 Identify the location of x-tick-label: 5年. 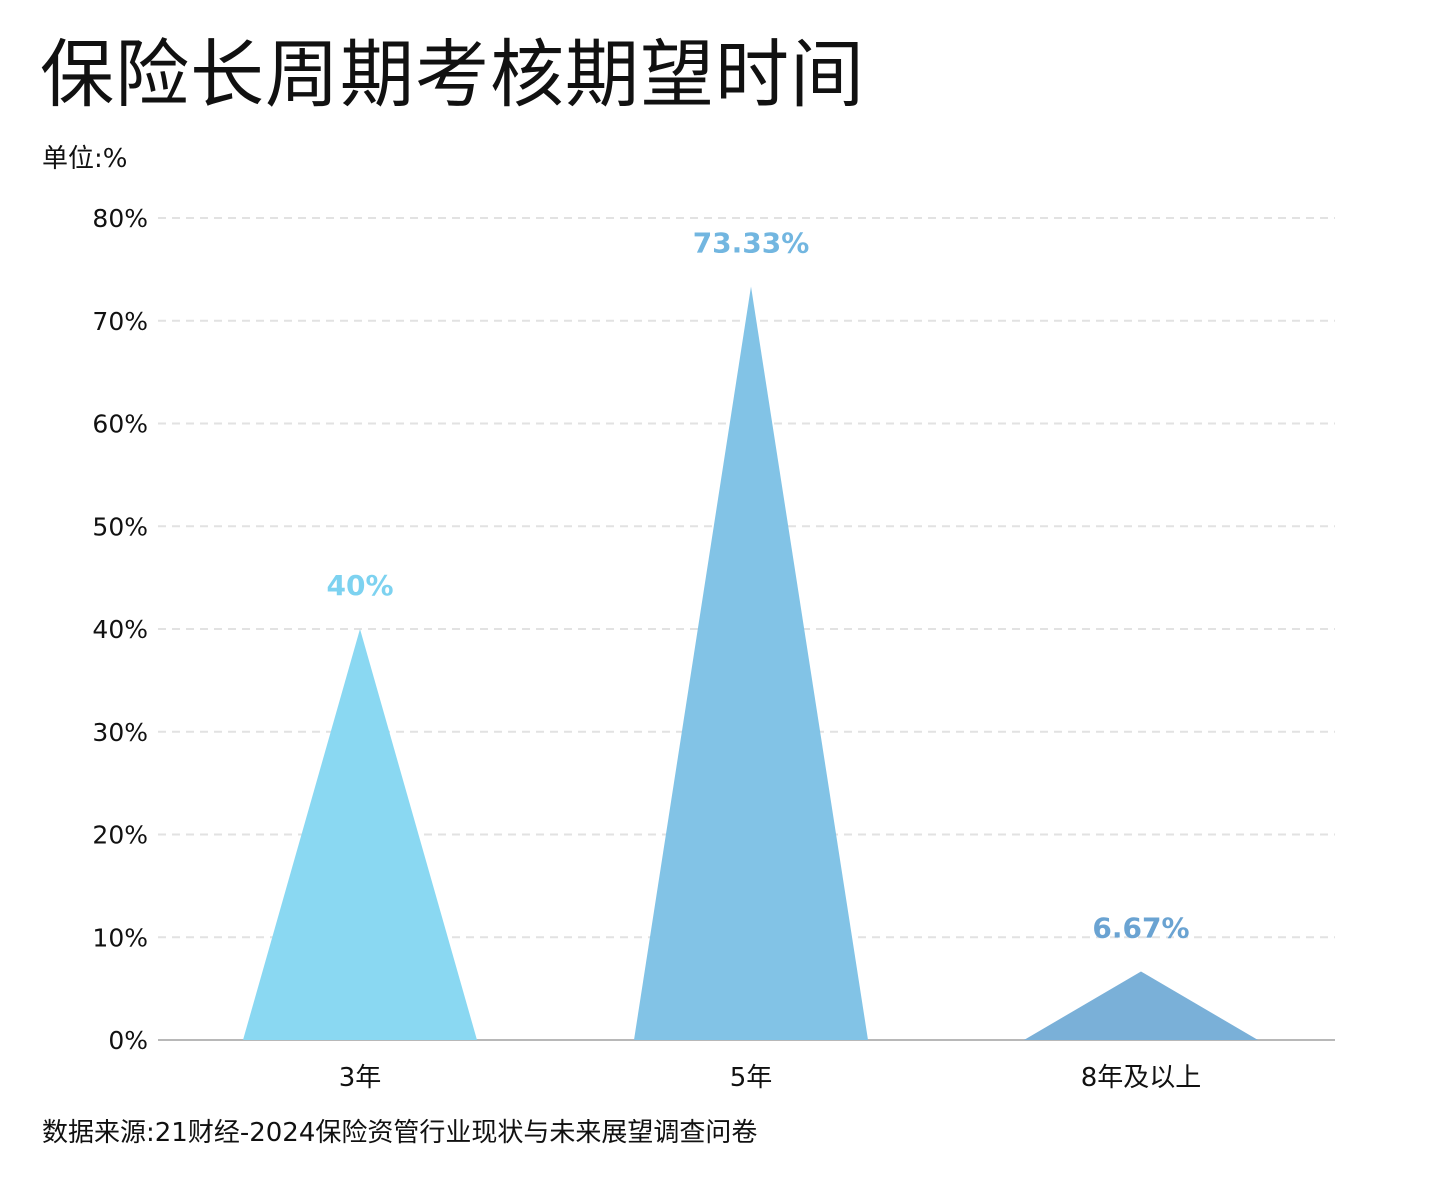
(751, 1078).